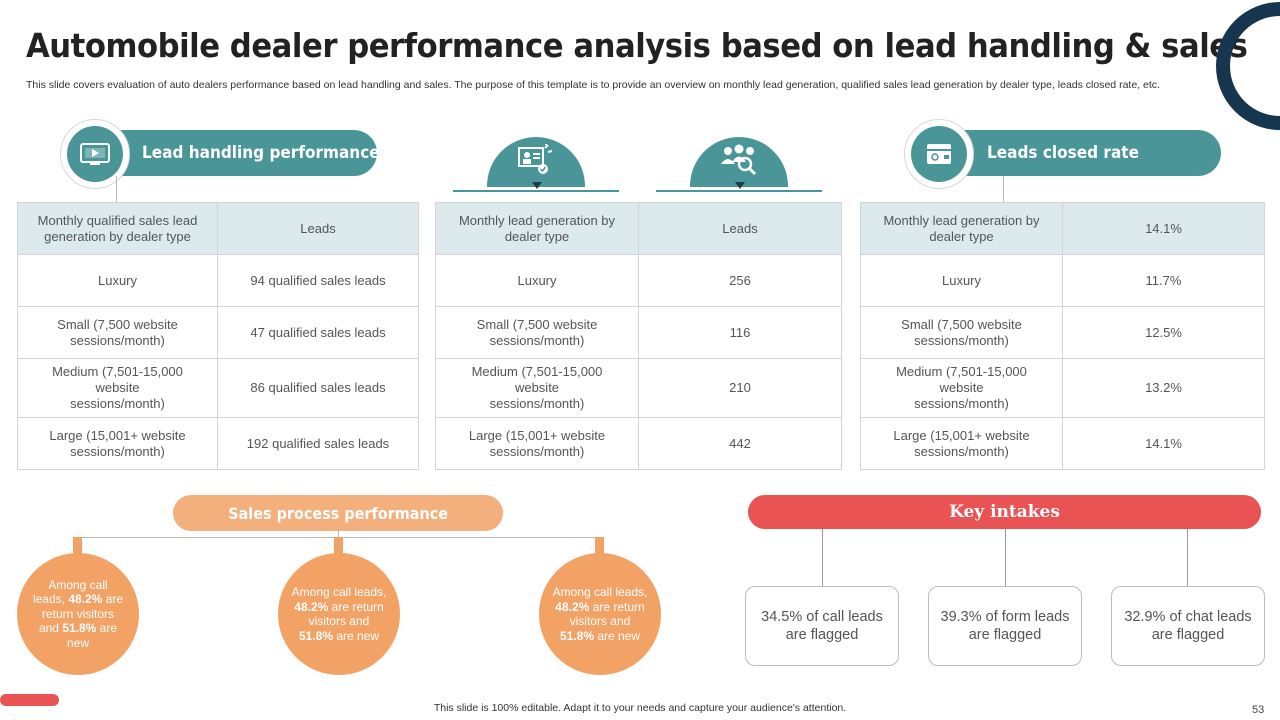  What do you see at coordinates (535, 159) in the screenshot?
I see `presentation-icon` at bounding box center [535, 159].